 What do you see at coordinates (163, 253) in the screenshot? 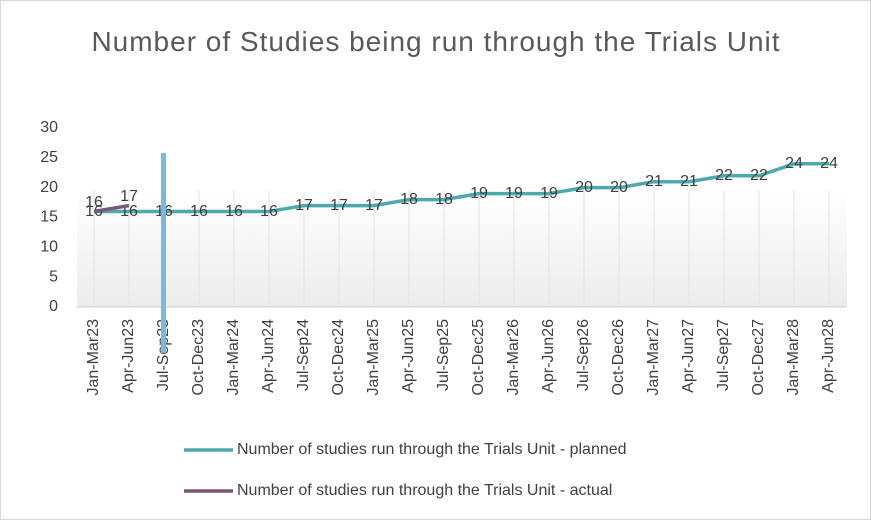
I see `current-quarter-marker` at bounding box center [163, 253].